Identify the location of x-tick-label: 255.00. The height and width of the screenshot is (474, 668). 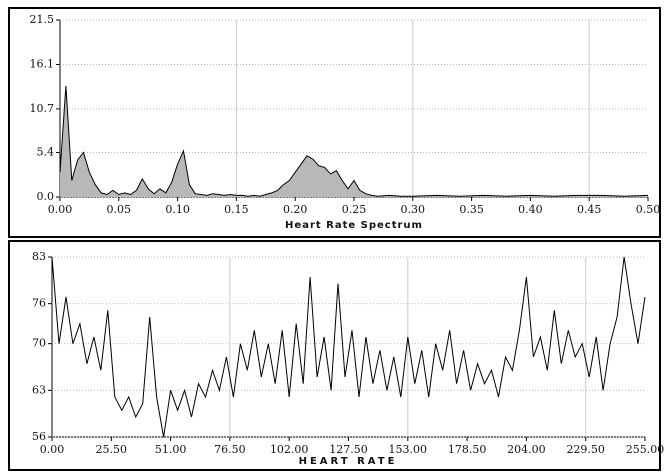
(645, 449).